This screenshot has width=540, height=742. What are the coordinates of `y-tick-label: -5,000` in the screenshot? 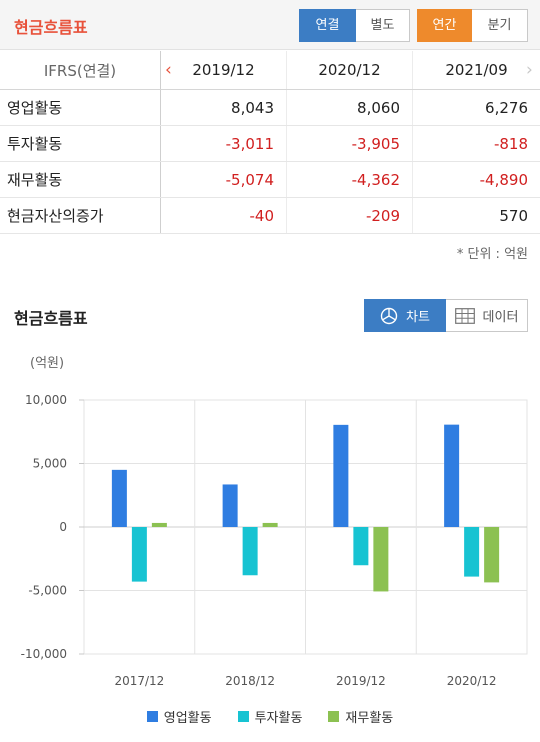 It's located at (47, 591).